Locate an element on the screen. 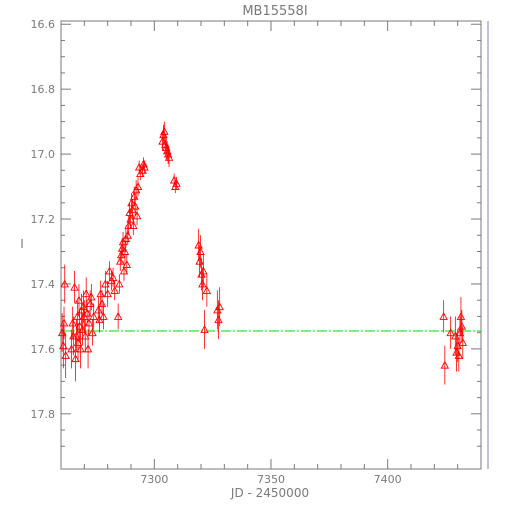 The height and width of the screenshot is (510, 510). chart-title: MB15558I is located at coordinates (274, 11).